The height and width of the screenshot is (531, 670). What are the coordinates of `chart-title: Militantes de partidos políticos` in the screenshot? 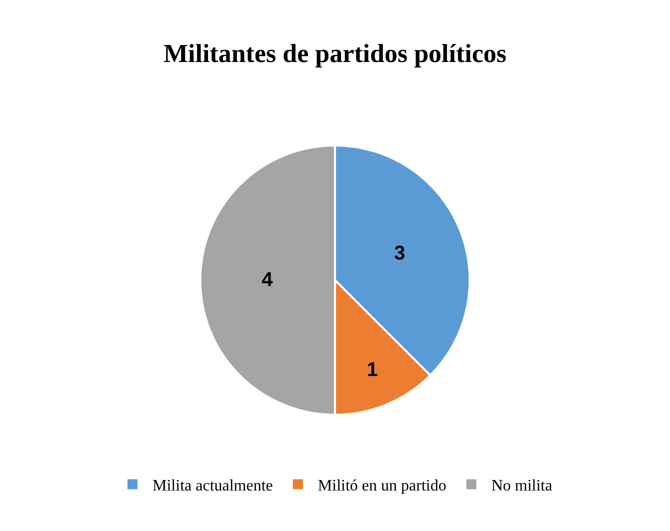 It's located at (335, 53).